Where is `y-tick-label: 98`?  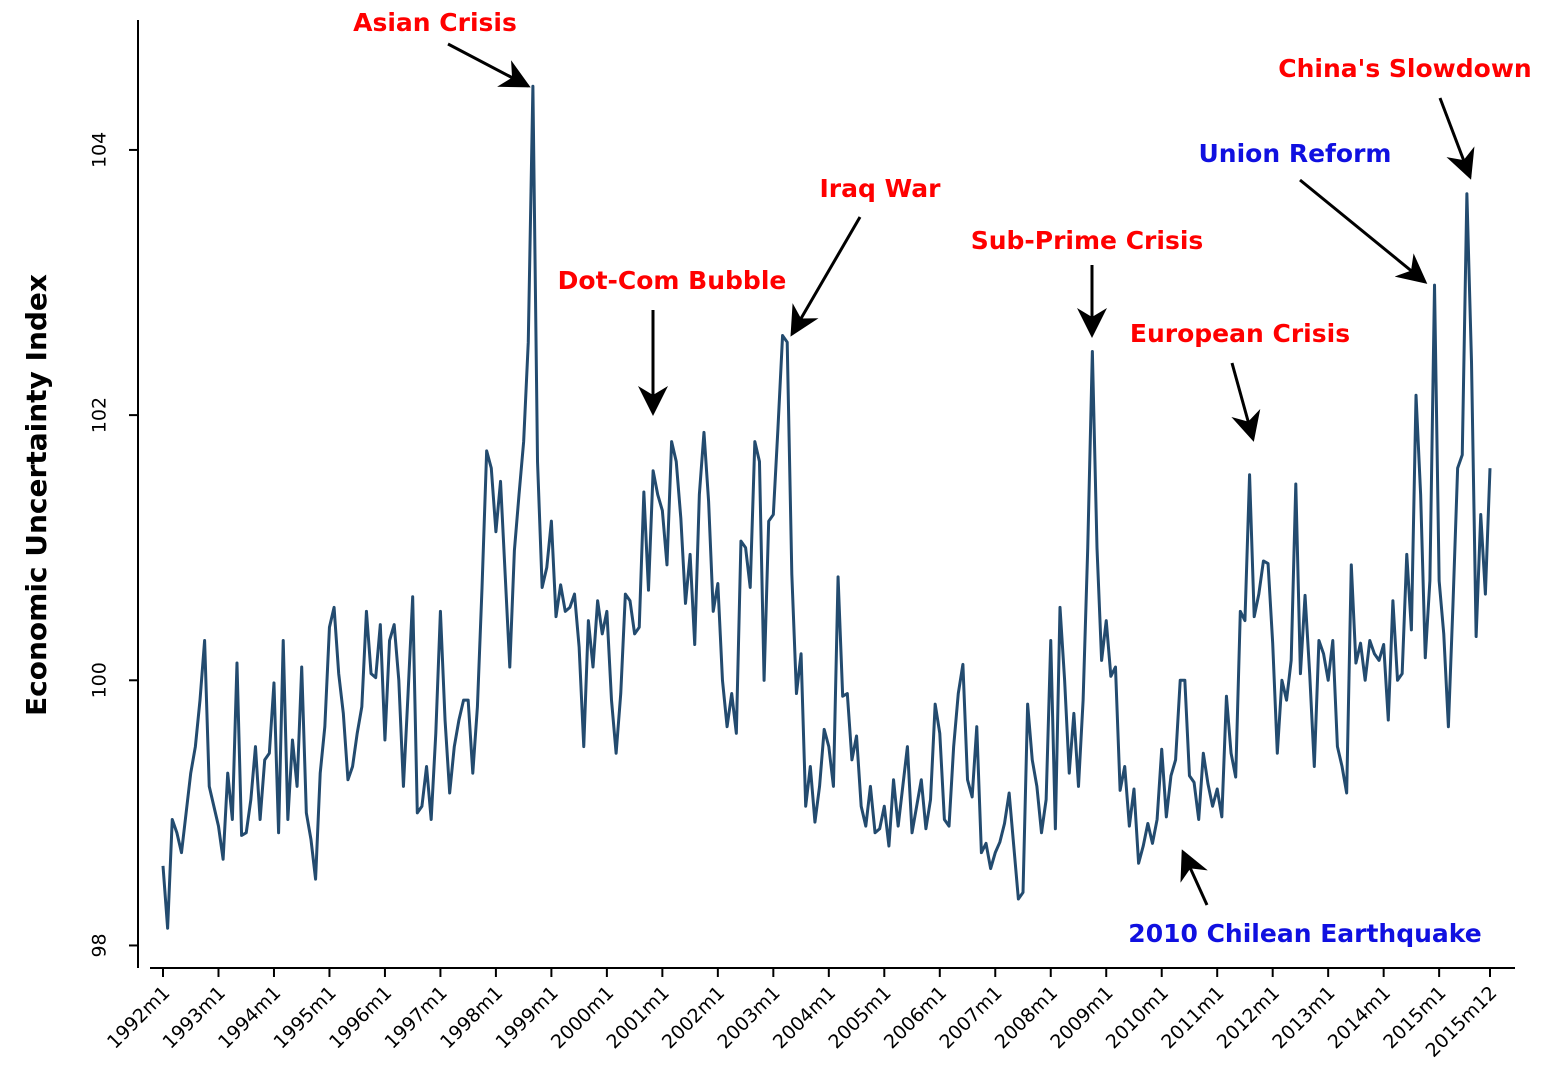 y-tick-label: 98 is located at coordinates (100, 945).